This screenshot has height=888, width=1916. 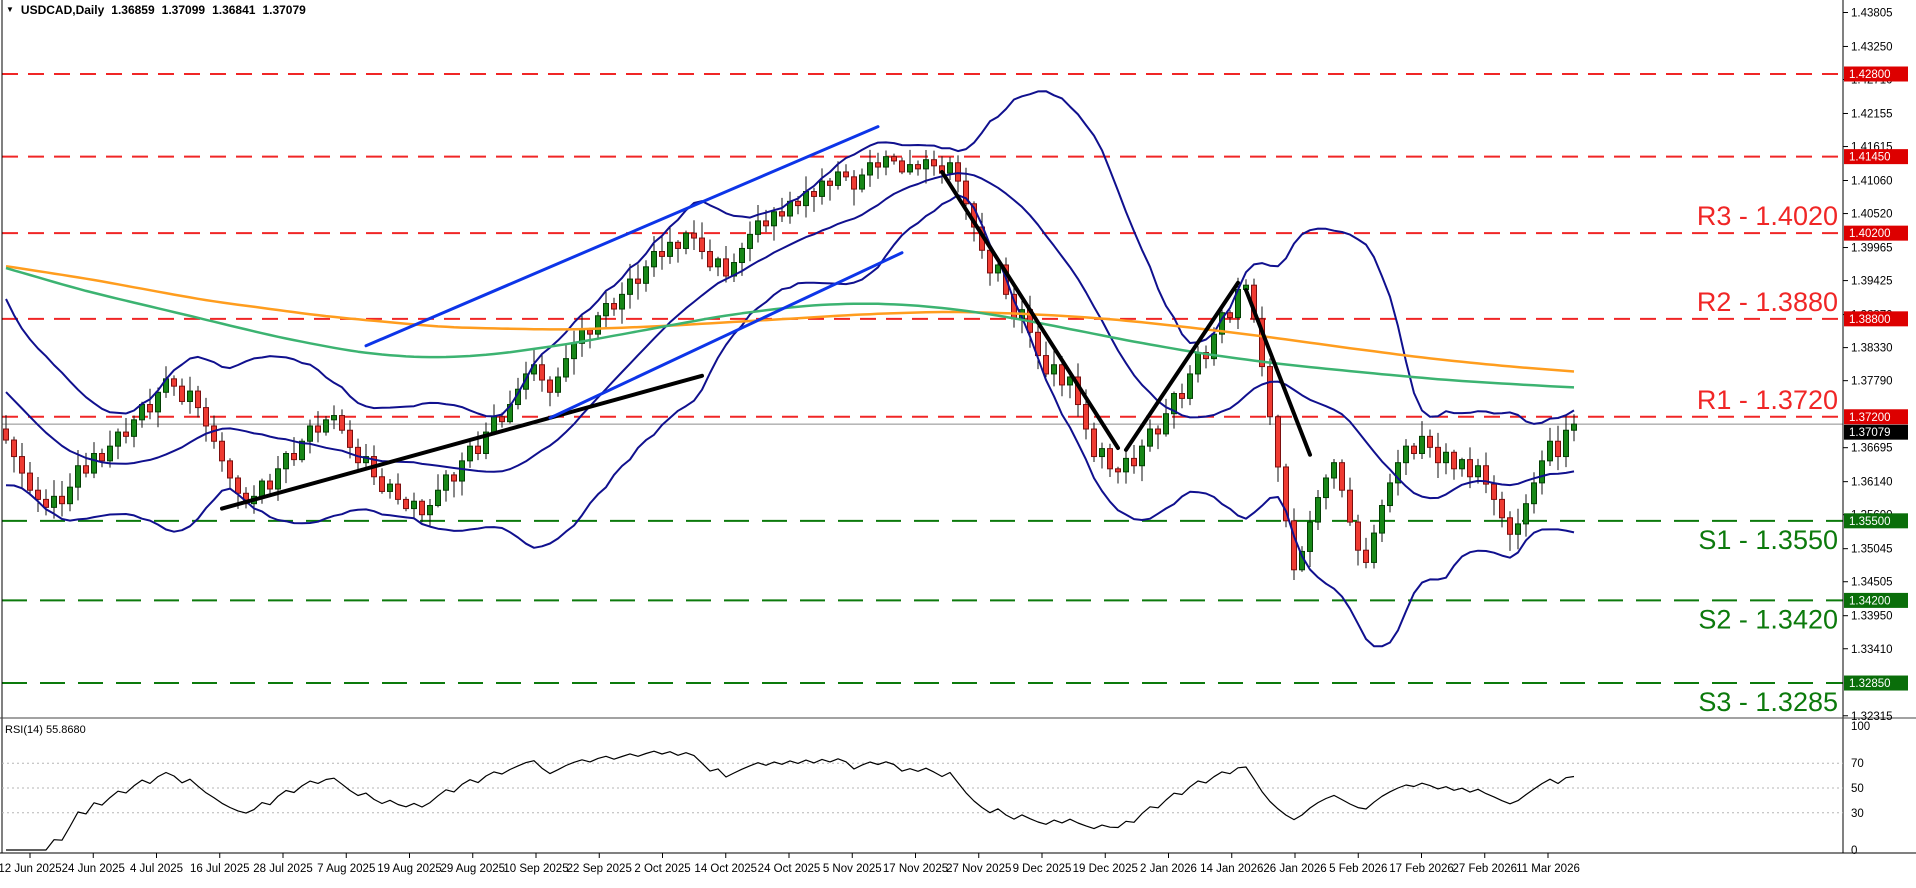 What do you see at coordinates (978, 869) in the screenshot?
I see `date-tick-label: 27 Nov 2025` at bounding box center [978, 869].